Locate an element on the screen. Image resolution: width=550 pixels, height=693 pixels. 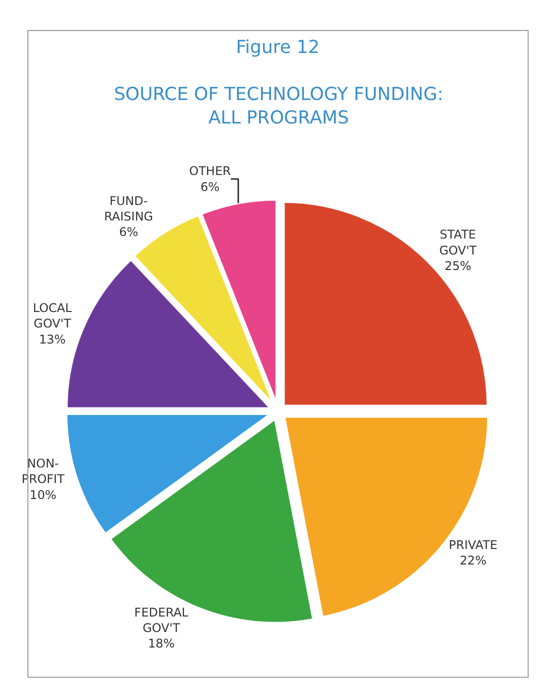
slice-label: FEDERAL GOV'T is located at coordinates (161, 621).